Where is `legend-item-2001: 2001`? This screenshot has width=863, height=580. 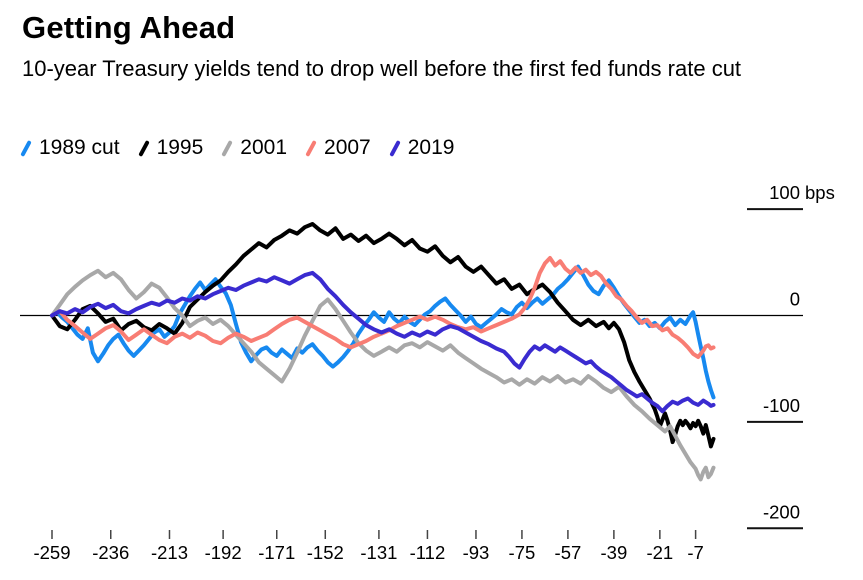 legend-item-2001: 2001 is located at coordinates (254, 148).